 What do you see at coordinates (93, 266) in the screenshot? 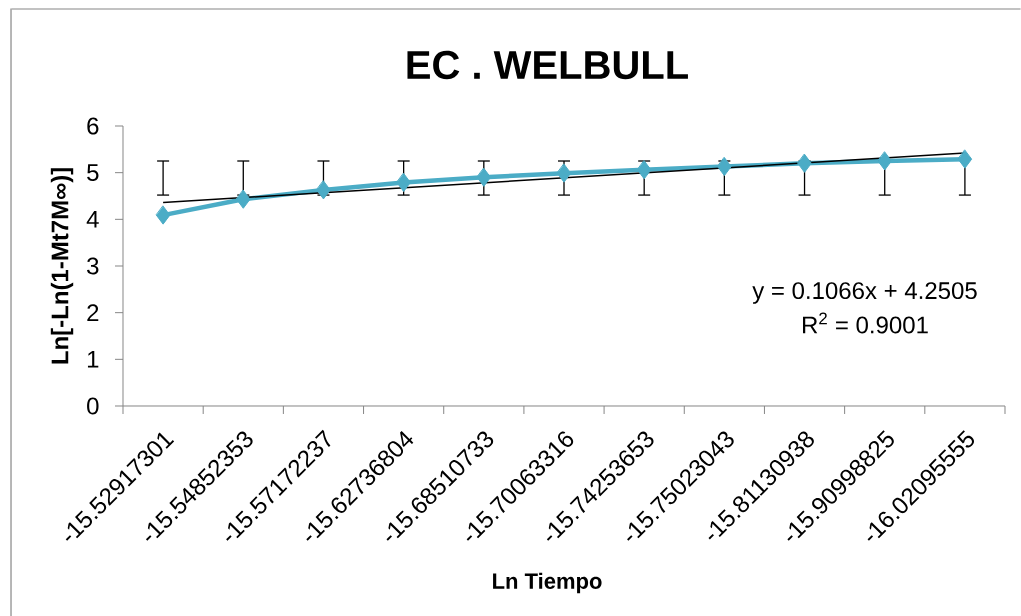
I see `y-tick-label: 3` at bounding box center [93, 266].